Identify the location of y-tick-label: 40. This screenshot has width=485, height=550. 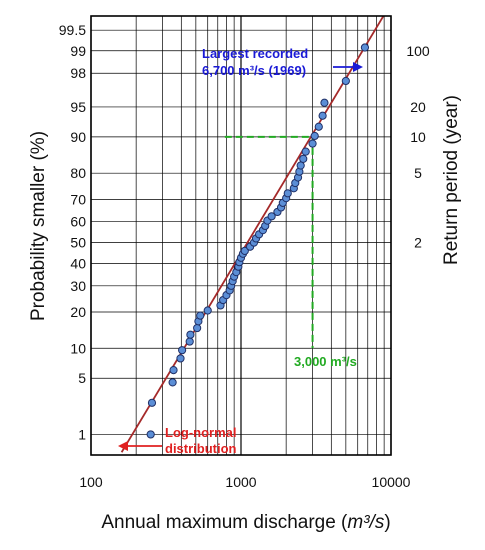
(78, 263).